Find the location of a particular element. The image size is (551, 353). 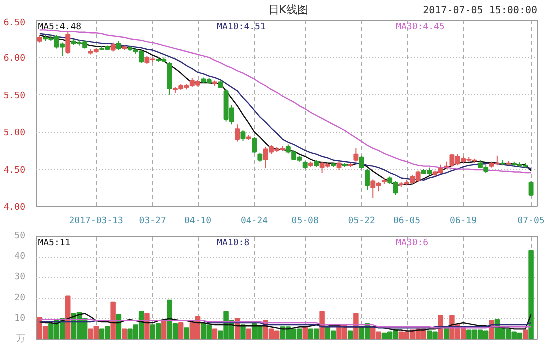

x-tick-label: 2017-03-13 is located at coordinates (96, 221).